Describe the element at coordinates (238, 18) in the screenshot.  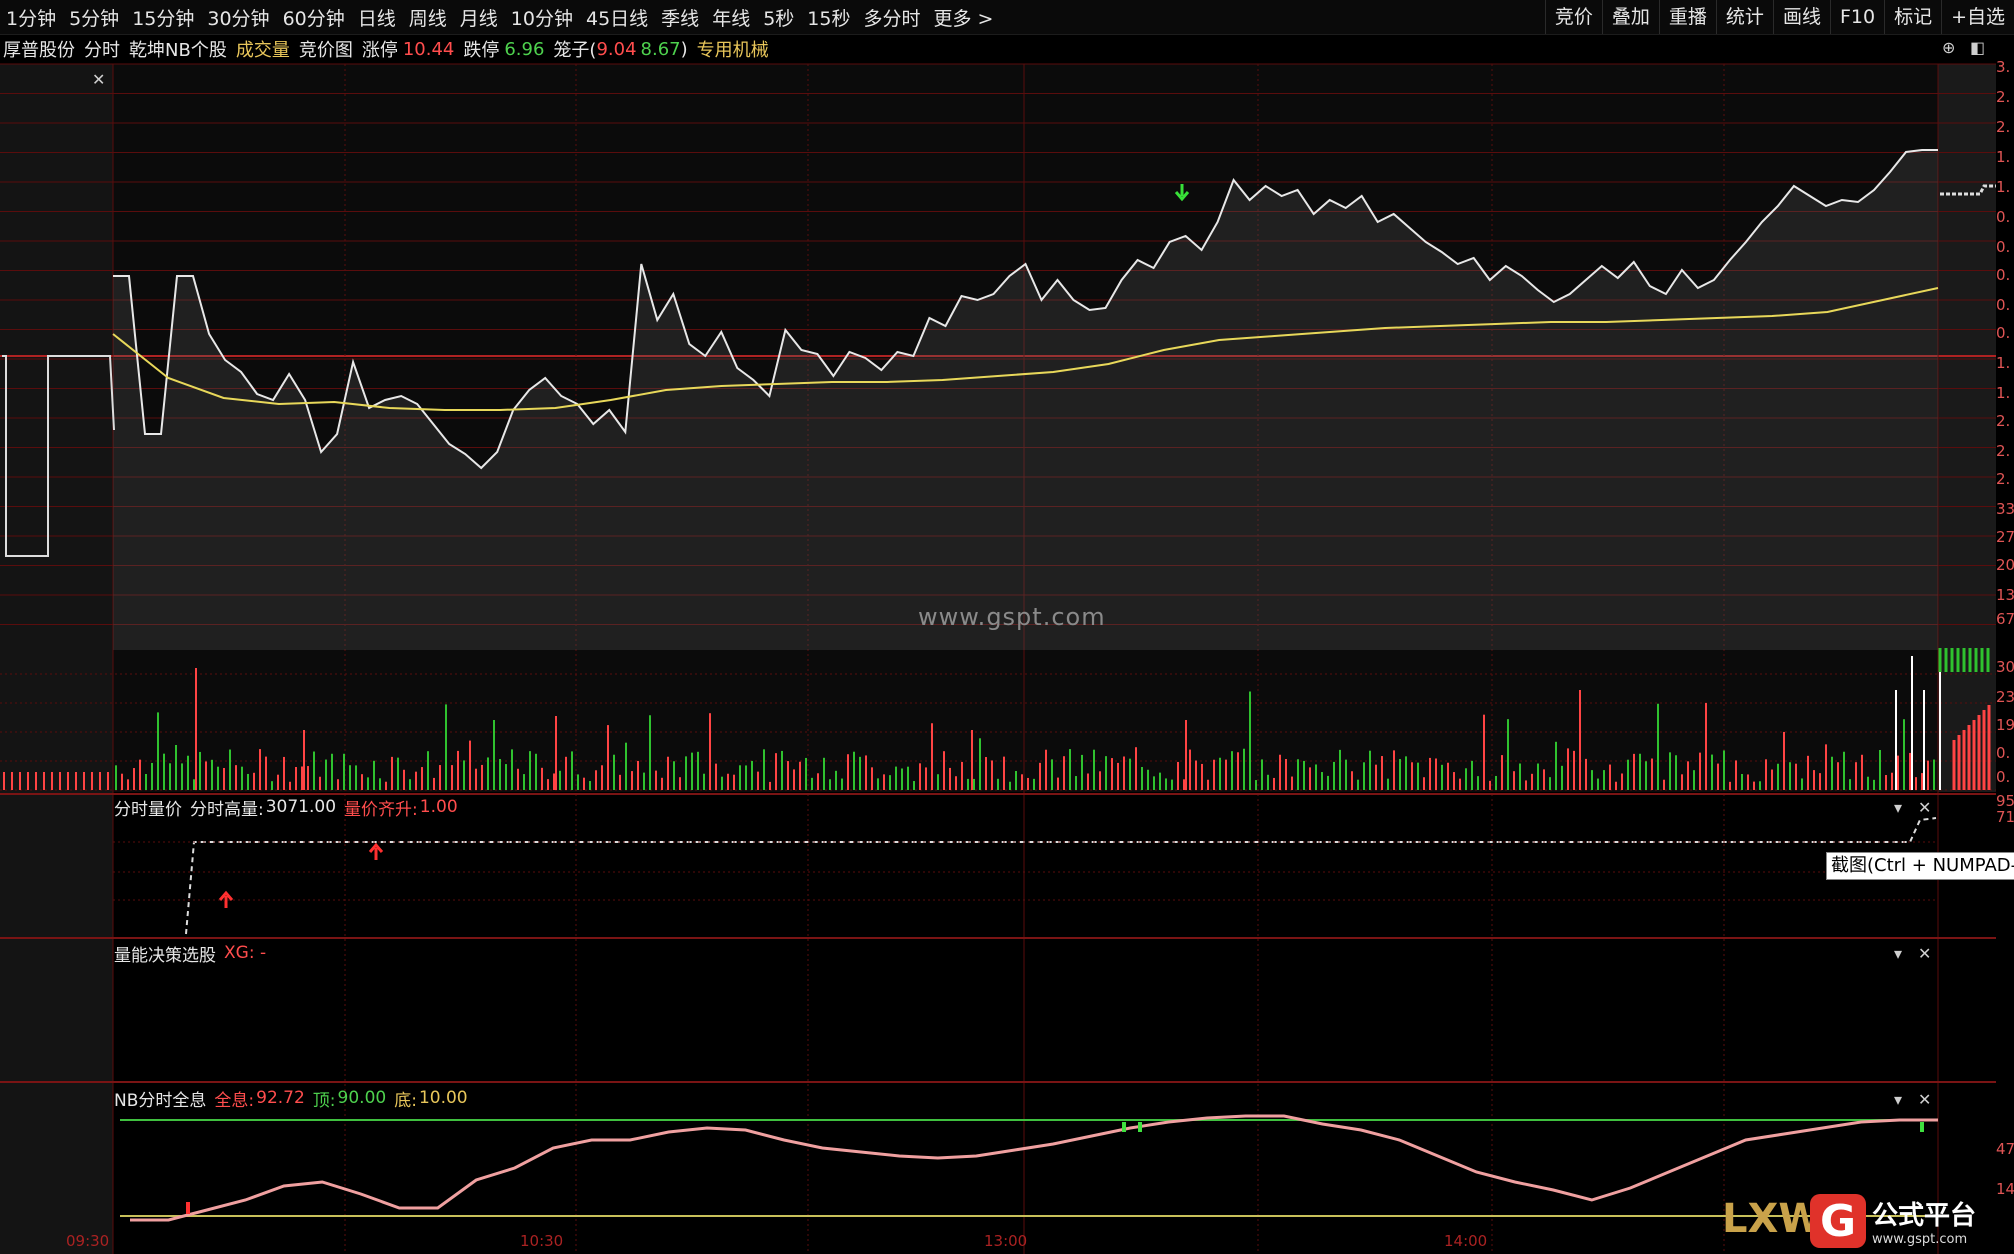
I see `period-tab-3: 30分钟` at that location.